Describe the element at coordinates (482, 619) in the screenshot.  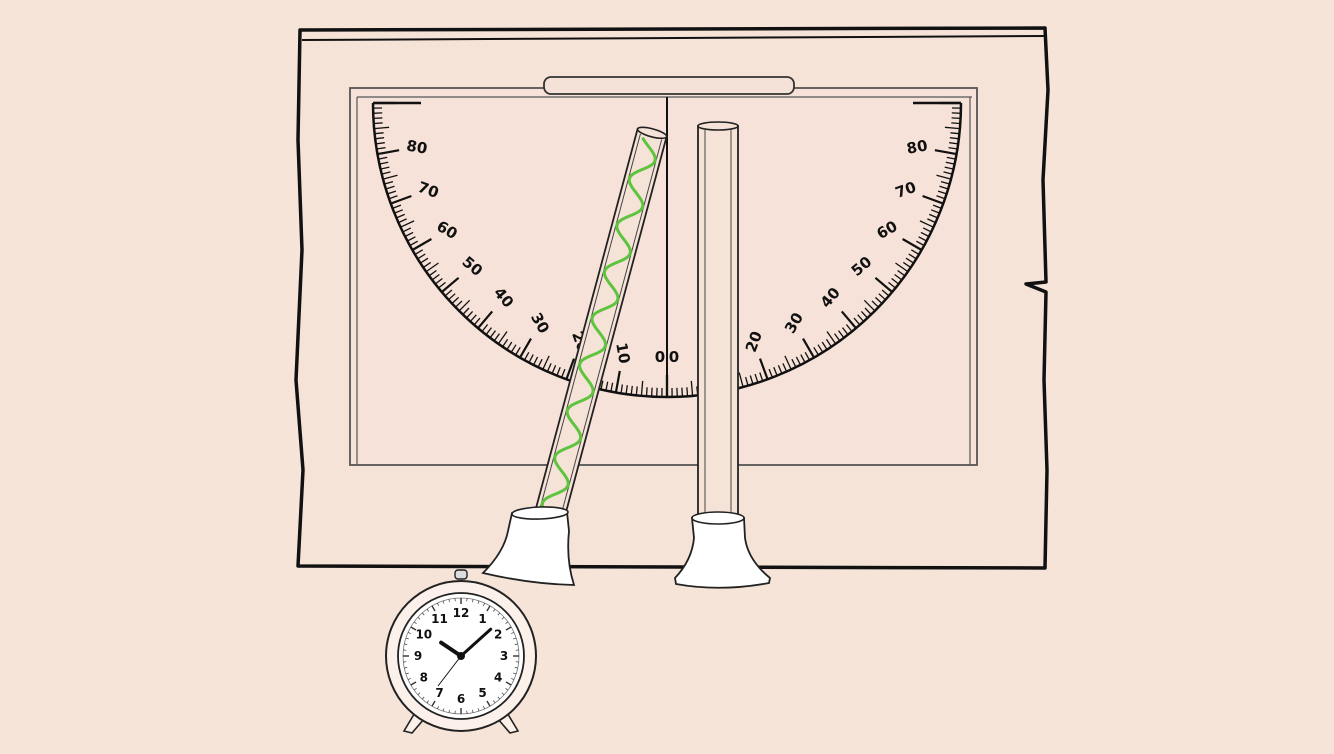
I see `clock-numeral: 1` at that location.